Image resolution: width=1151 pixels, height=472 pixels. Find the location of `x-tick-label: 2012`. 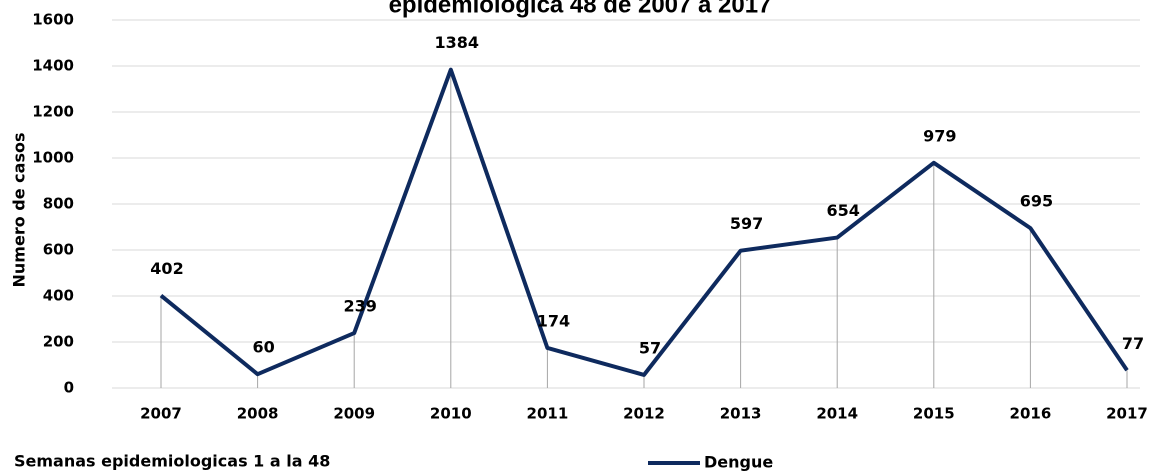

x-tick-label: 2012 is located at coordinates (644, 414).